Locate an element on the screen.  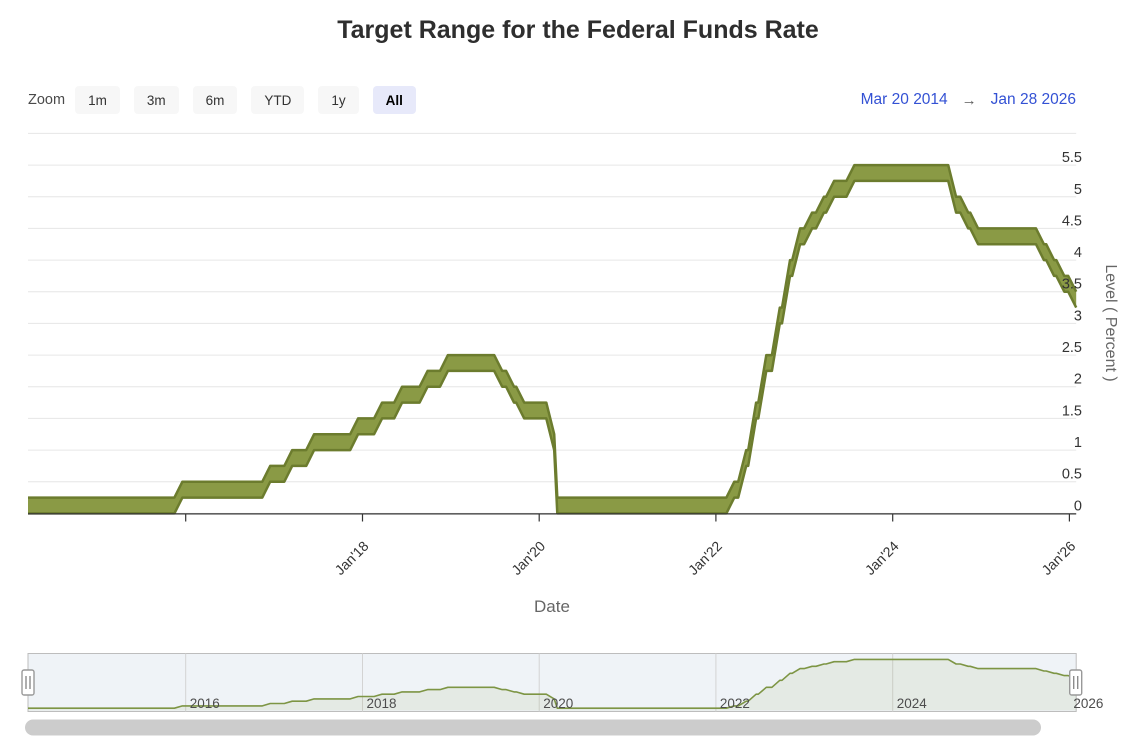
range-selector-buttons: 1m 3m 6m YTD 1y All is located at coordinates (252, 100).